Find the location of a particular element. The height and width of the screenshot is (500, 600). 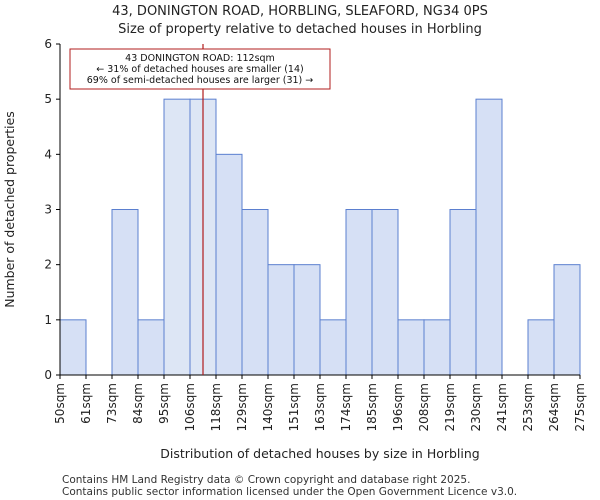

y-tick-label: 1 is located at coordinates (48, 320).